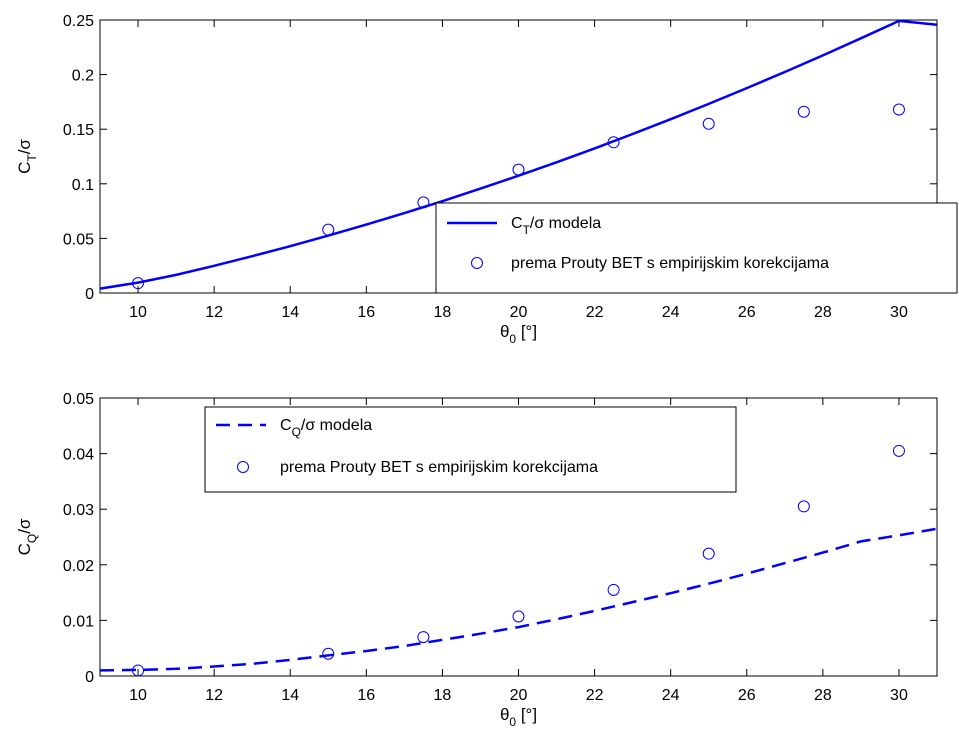 The image size is (959, 729). Describe the element at coordinates (78, 510) in the screenshot. I see `y-tick-label: 0.03` at that location.